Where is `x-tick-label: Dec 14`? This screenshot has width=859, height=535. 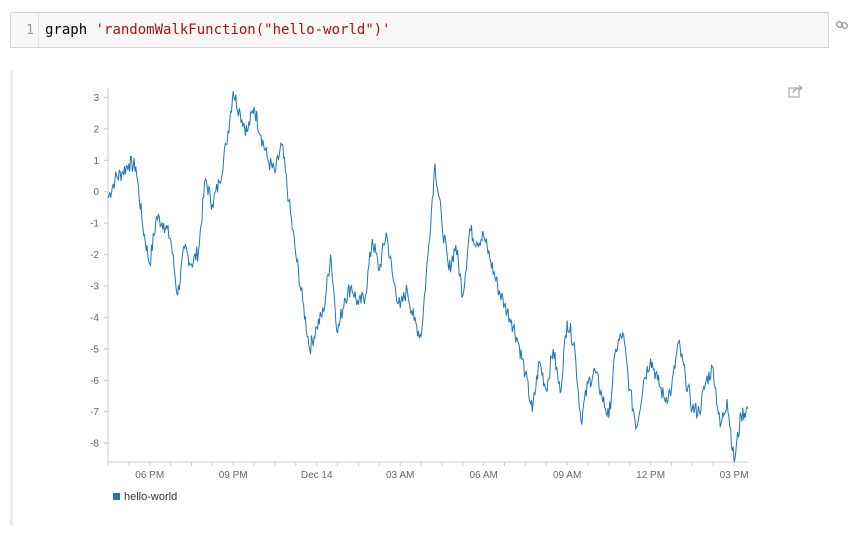
x-tick-label: Dec 14 is located at coordinates (317, 475).